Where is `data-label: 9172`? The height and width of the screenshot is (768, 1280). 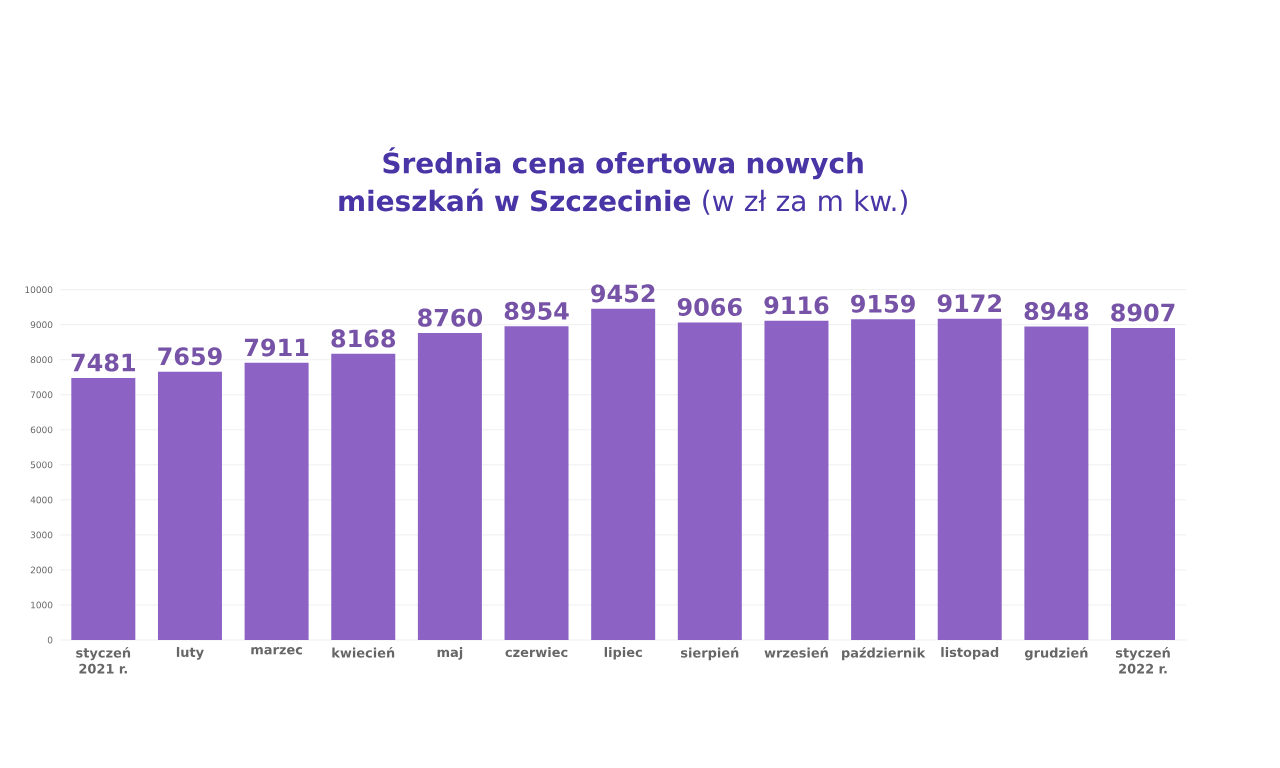 data-label: 9172 is located at coordinates (969, 303).